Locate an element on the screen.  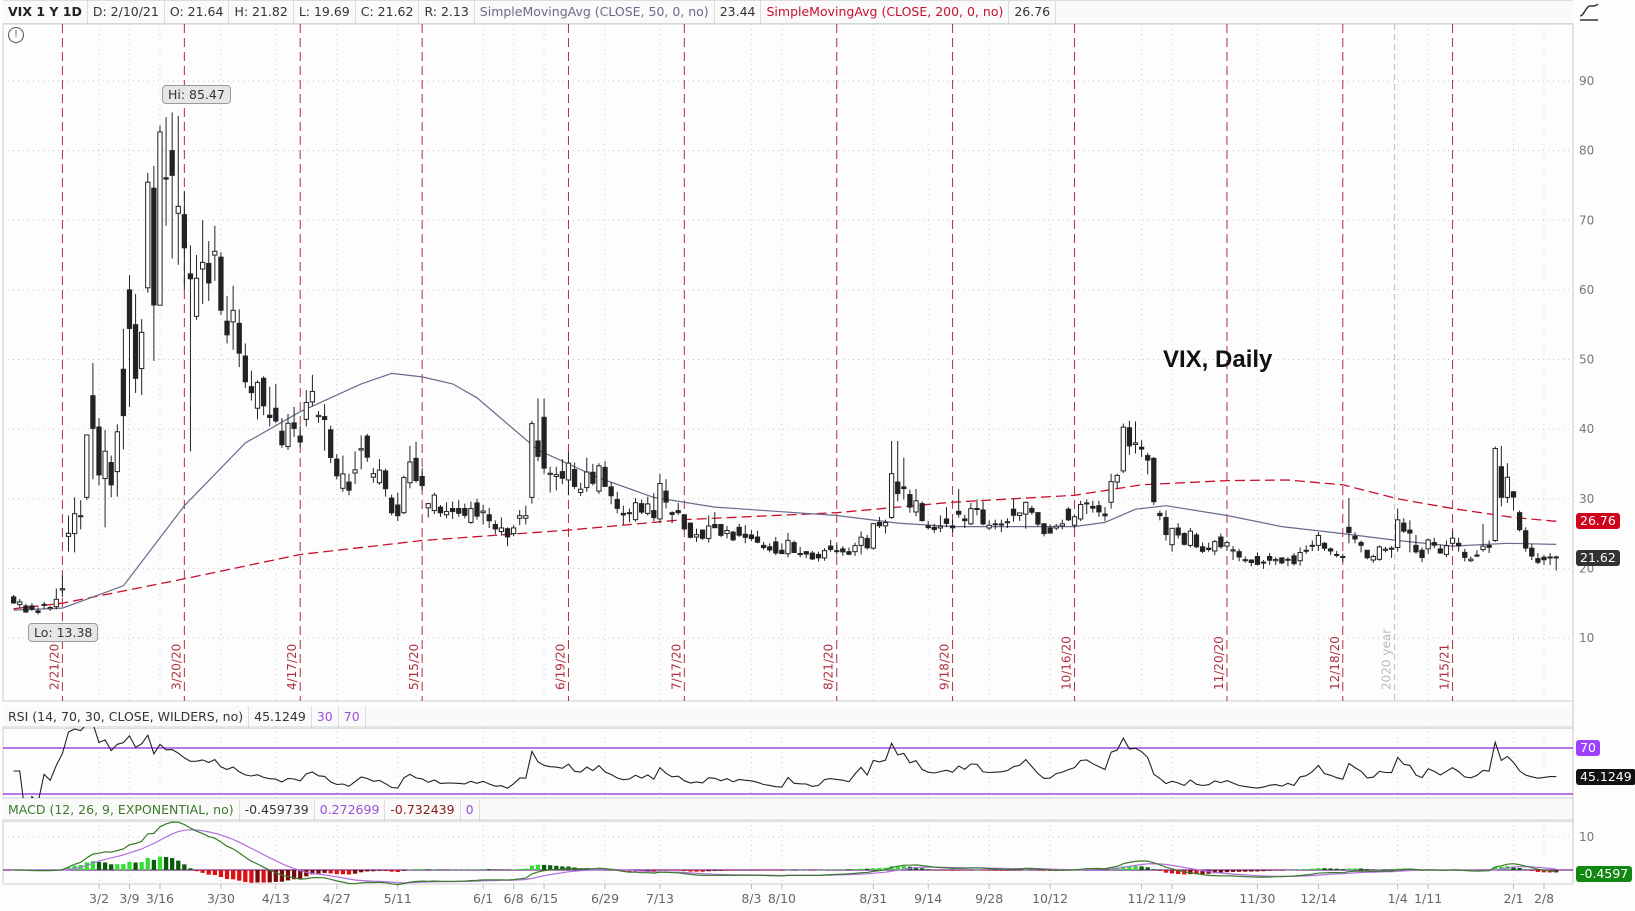
rsi-value-badge: 45.1249 is located at coordinates (1605, 776).